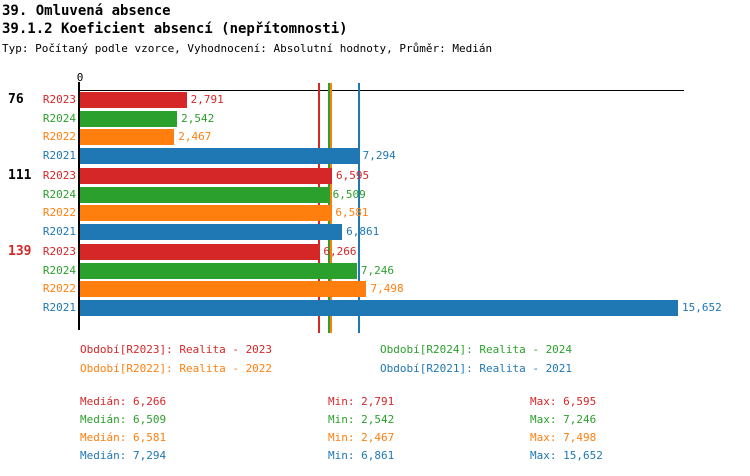 Image resolution: width=750 pixels, height=476 pixels. I want to click on stat-max: Max: 7,498, so click(563, 437).